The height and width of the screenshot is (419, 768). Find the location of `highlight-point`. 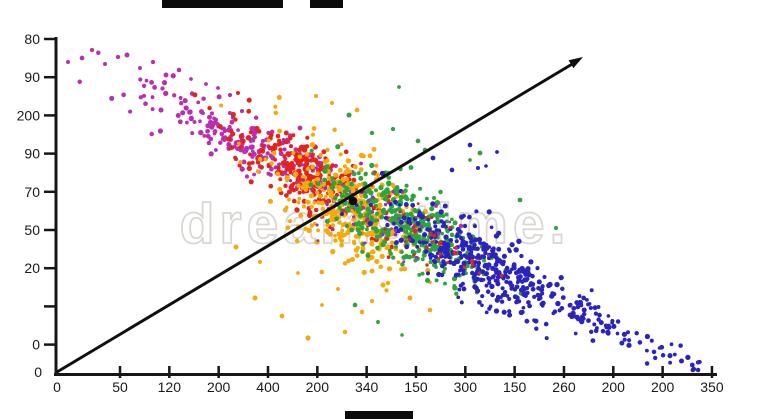

highlight-point is located at coordinates (353, 201).